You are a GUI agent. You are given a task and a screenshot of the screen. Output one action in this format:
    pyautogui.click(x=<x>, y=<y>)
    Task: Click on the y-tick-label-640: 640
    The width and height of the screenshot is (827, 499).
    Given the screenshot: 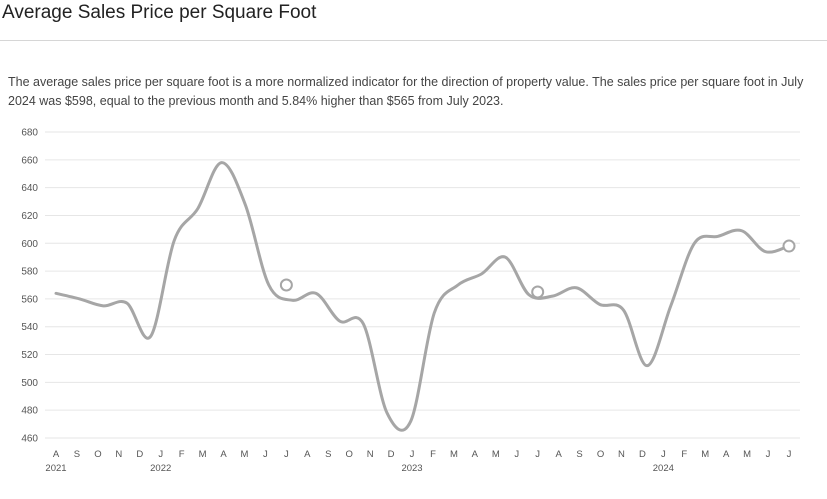 What is the action you would take?
    pyautogui.click(x=29, y=188)
    